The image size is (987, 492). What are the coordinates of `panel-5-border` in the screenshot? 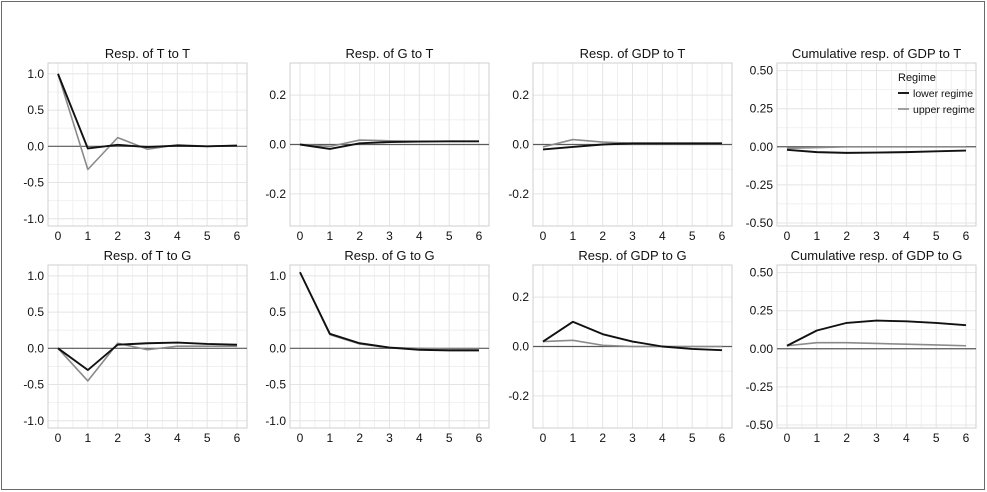 It's located at (147, 346).